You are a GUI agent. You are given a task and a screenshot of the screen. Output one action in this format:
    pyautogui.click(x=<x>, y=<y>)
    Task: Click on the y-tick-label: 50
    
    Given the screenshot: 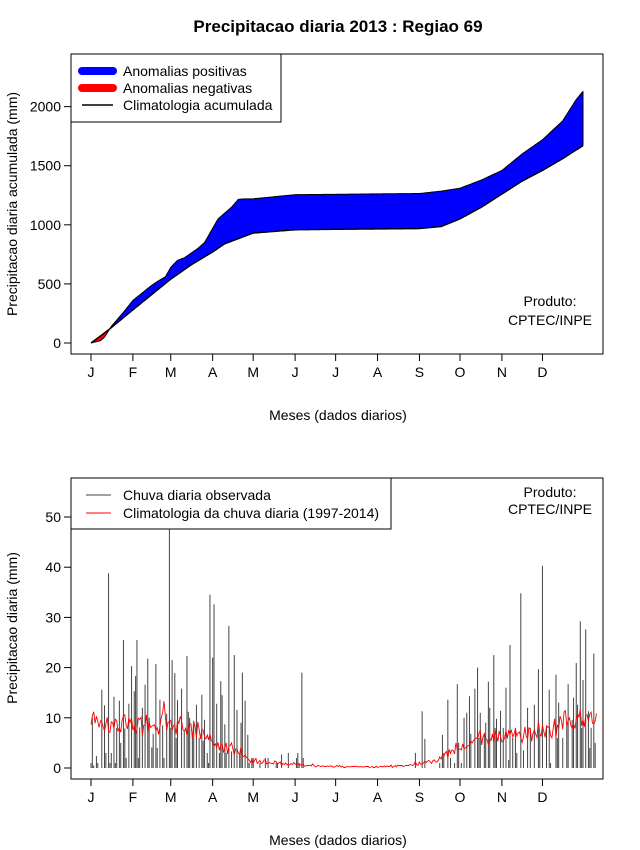 What is the action you would take?
    pyautogui.click(x=53, y=517)
    